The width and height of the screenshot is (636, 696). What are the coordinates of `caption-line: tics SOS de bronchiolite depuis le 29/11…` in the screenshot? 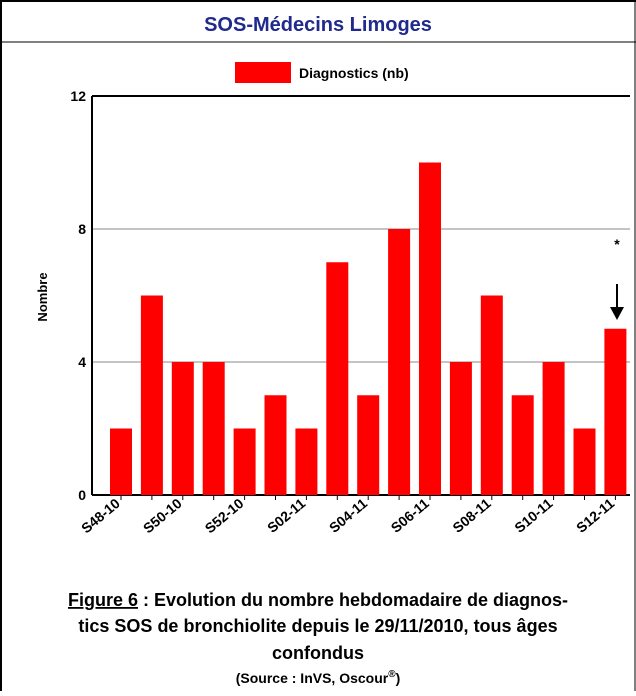 It's located at (317, 626).